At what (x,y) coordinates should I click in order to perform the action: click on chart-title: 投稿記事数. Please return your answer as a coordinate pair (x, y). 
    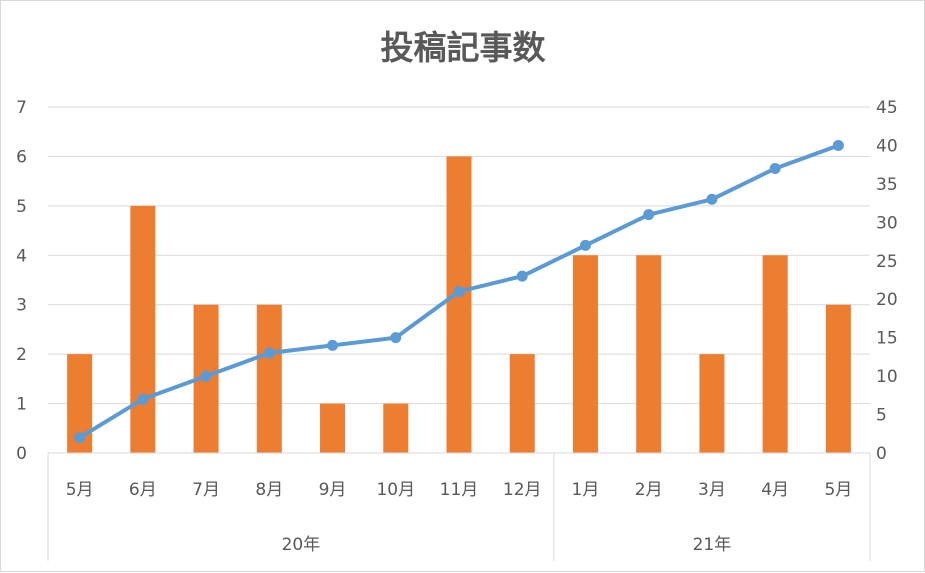
    Looking at the image, I should click on (464, 47).